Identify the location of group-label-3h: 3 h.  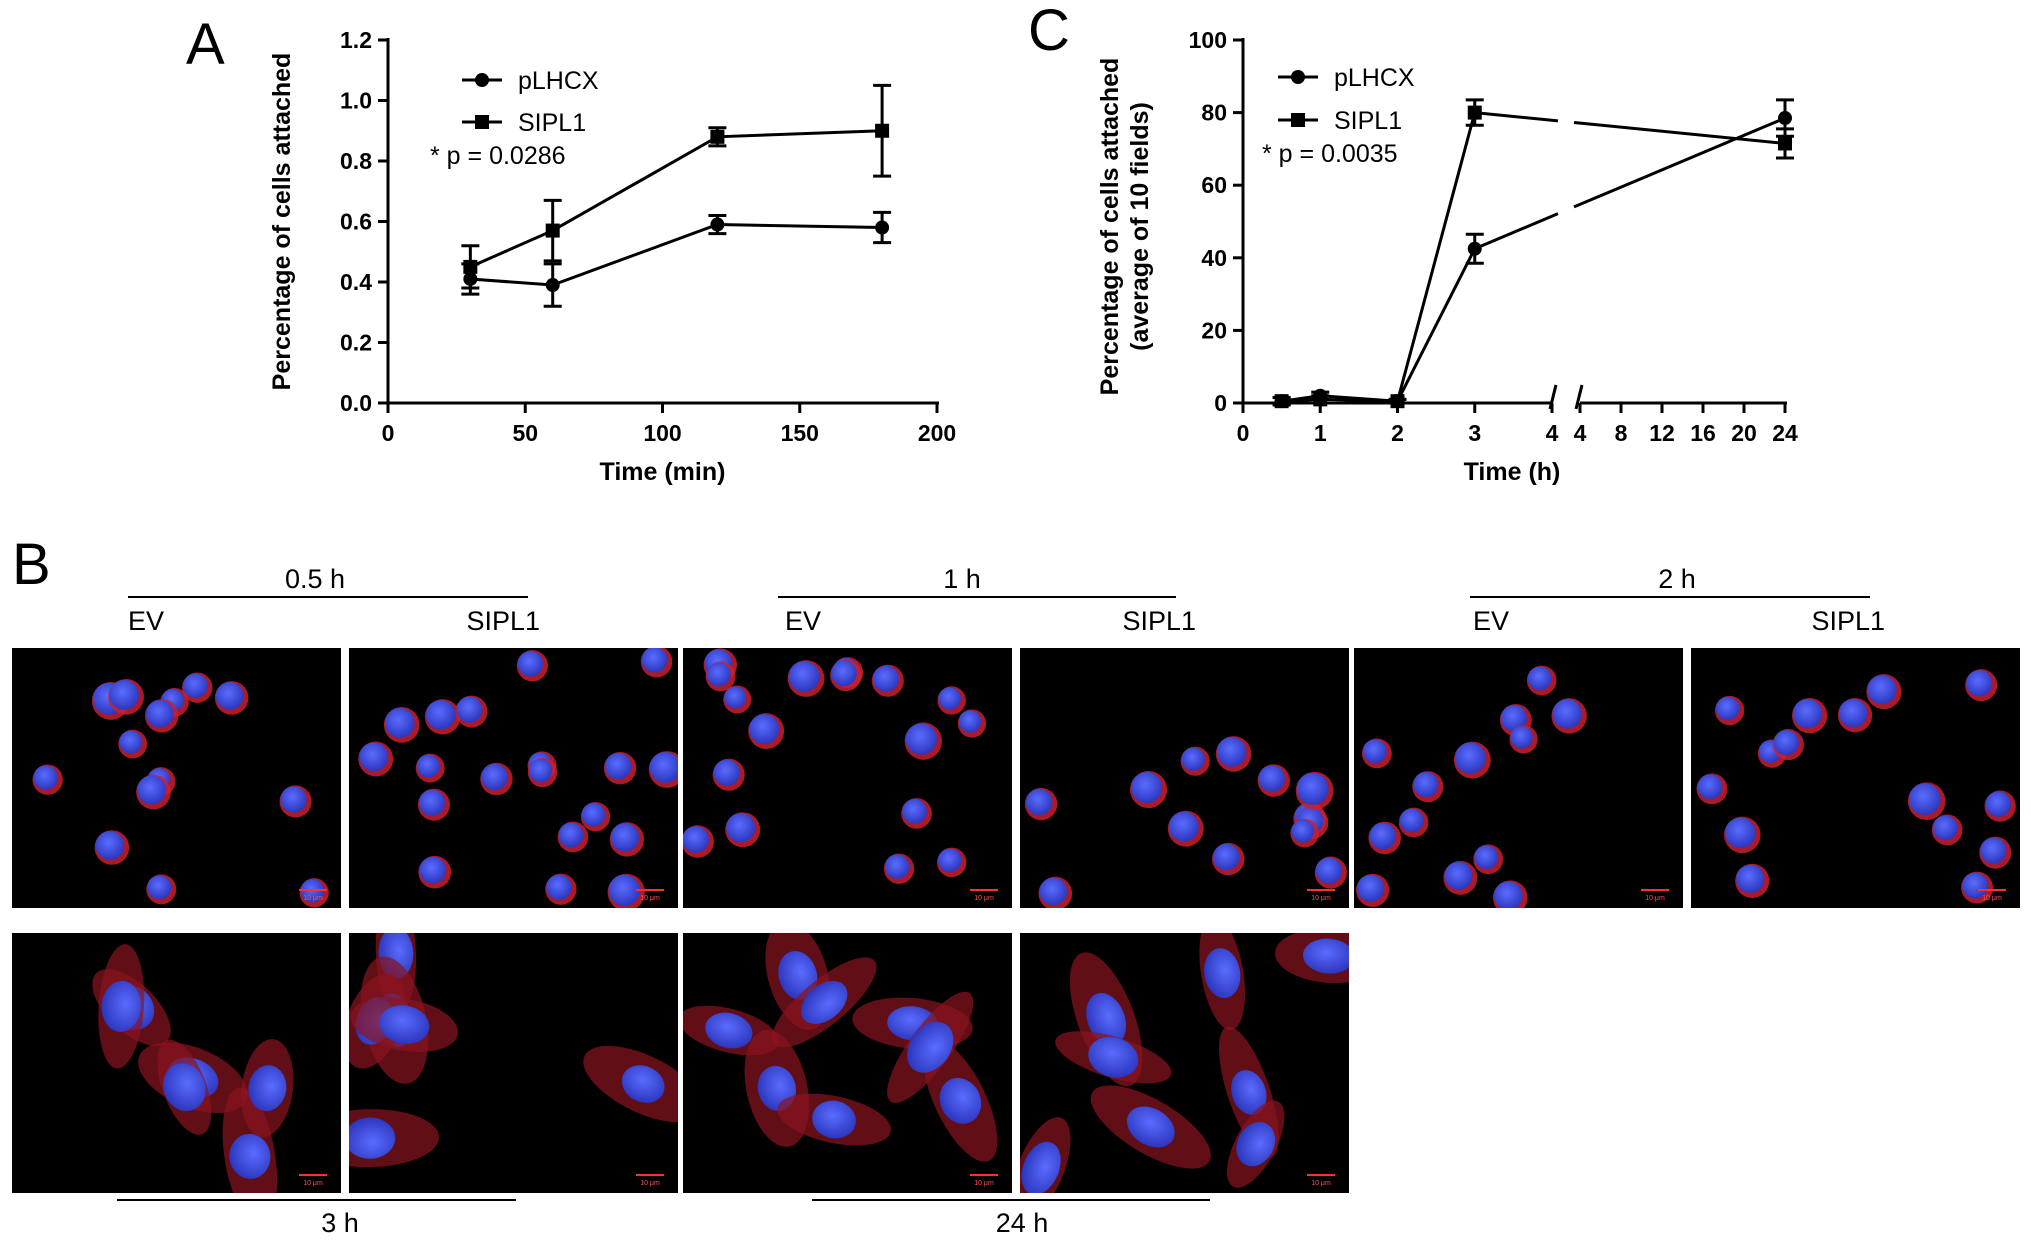
(340, 1223).